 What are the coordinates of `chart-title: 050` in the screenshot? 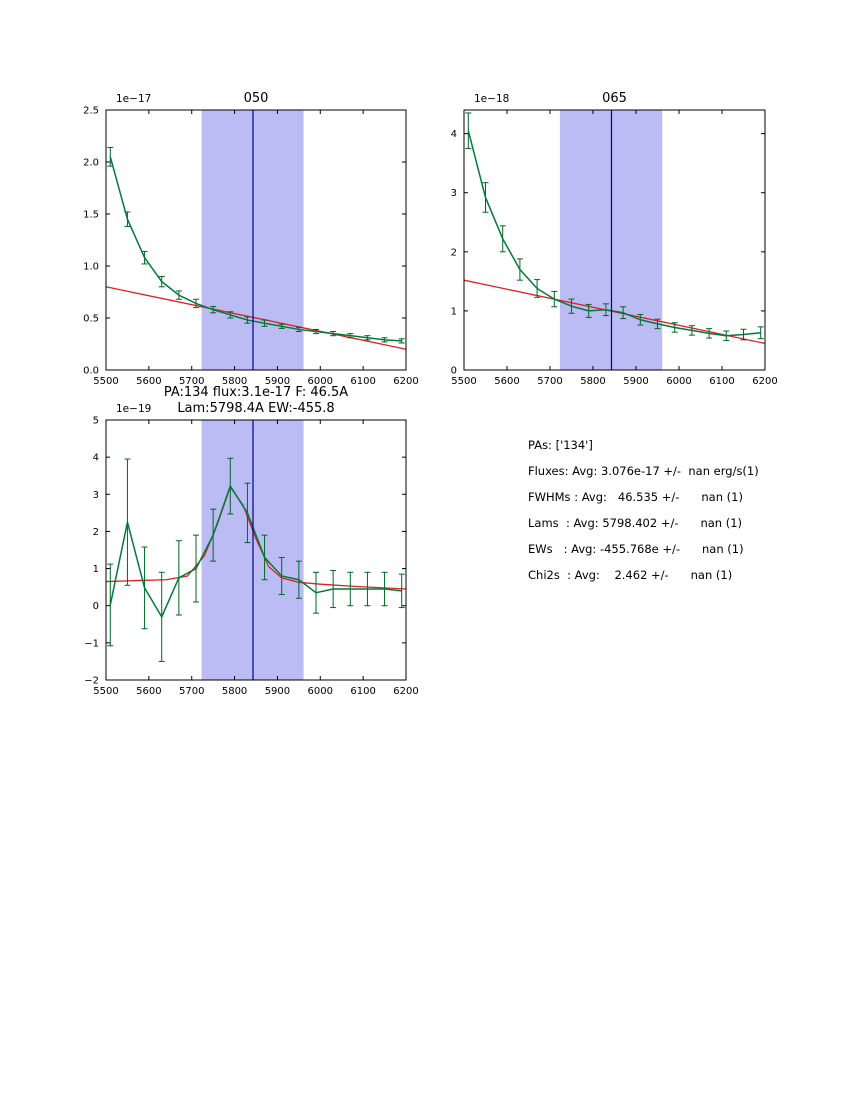 It's located at (256, 98).